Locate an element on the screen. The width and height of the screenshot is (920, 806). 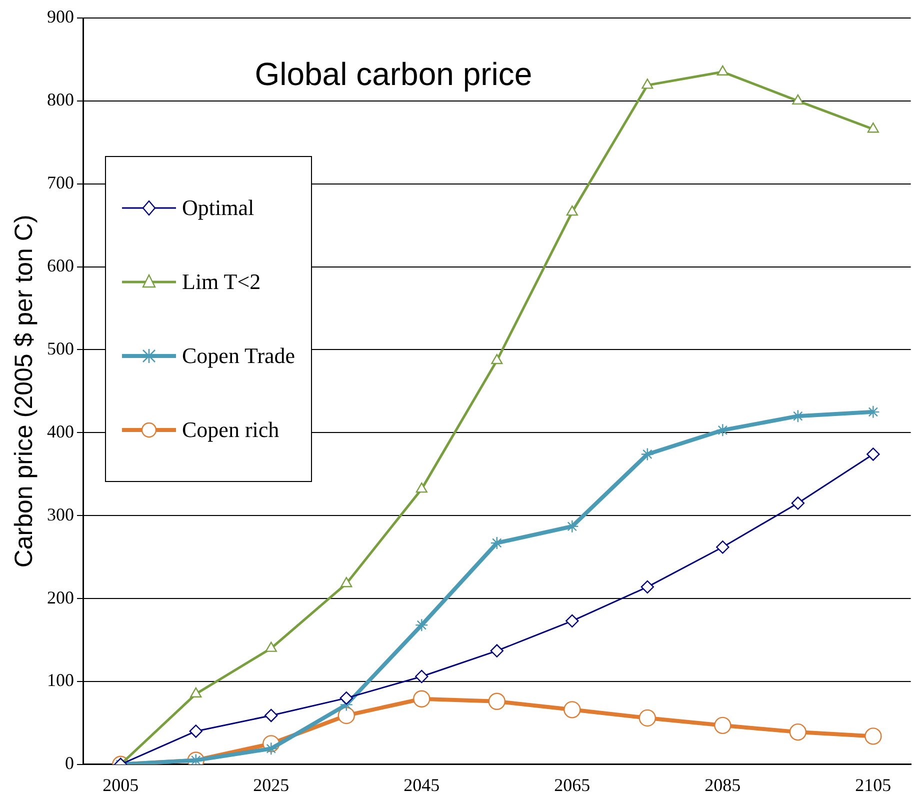
x-tick-label: 2005 is located at coordinates (120, 784).